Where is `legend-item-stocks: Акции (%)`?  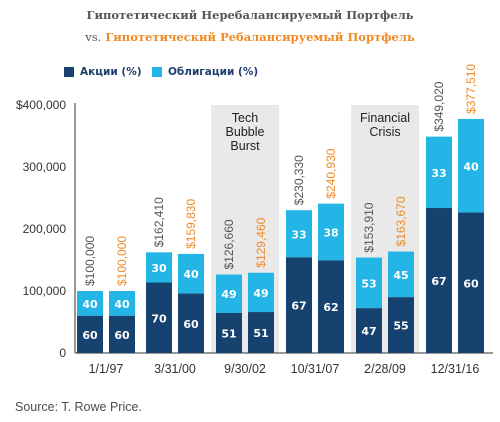 legend-item-stocks: Акции (%) is located at coordinates (103, 72).